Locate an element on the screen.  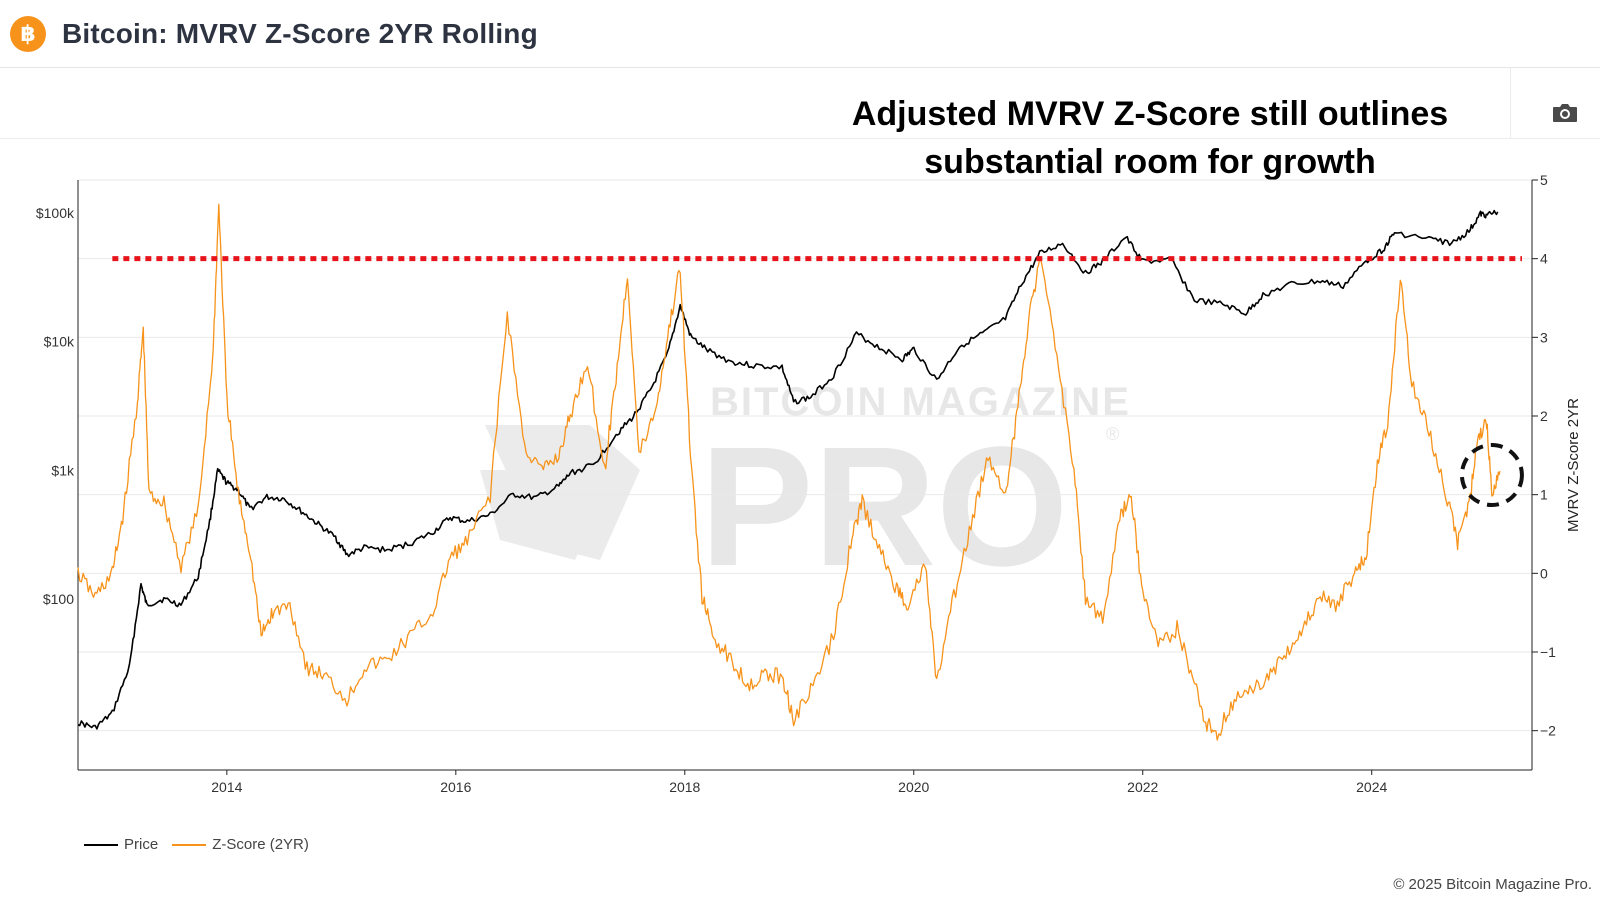
y-left-tick-label: $10k is located at coordinates (59, 342).